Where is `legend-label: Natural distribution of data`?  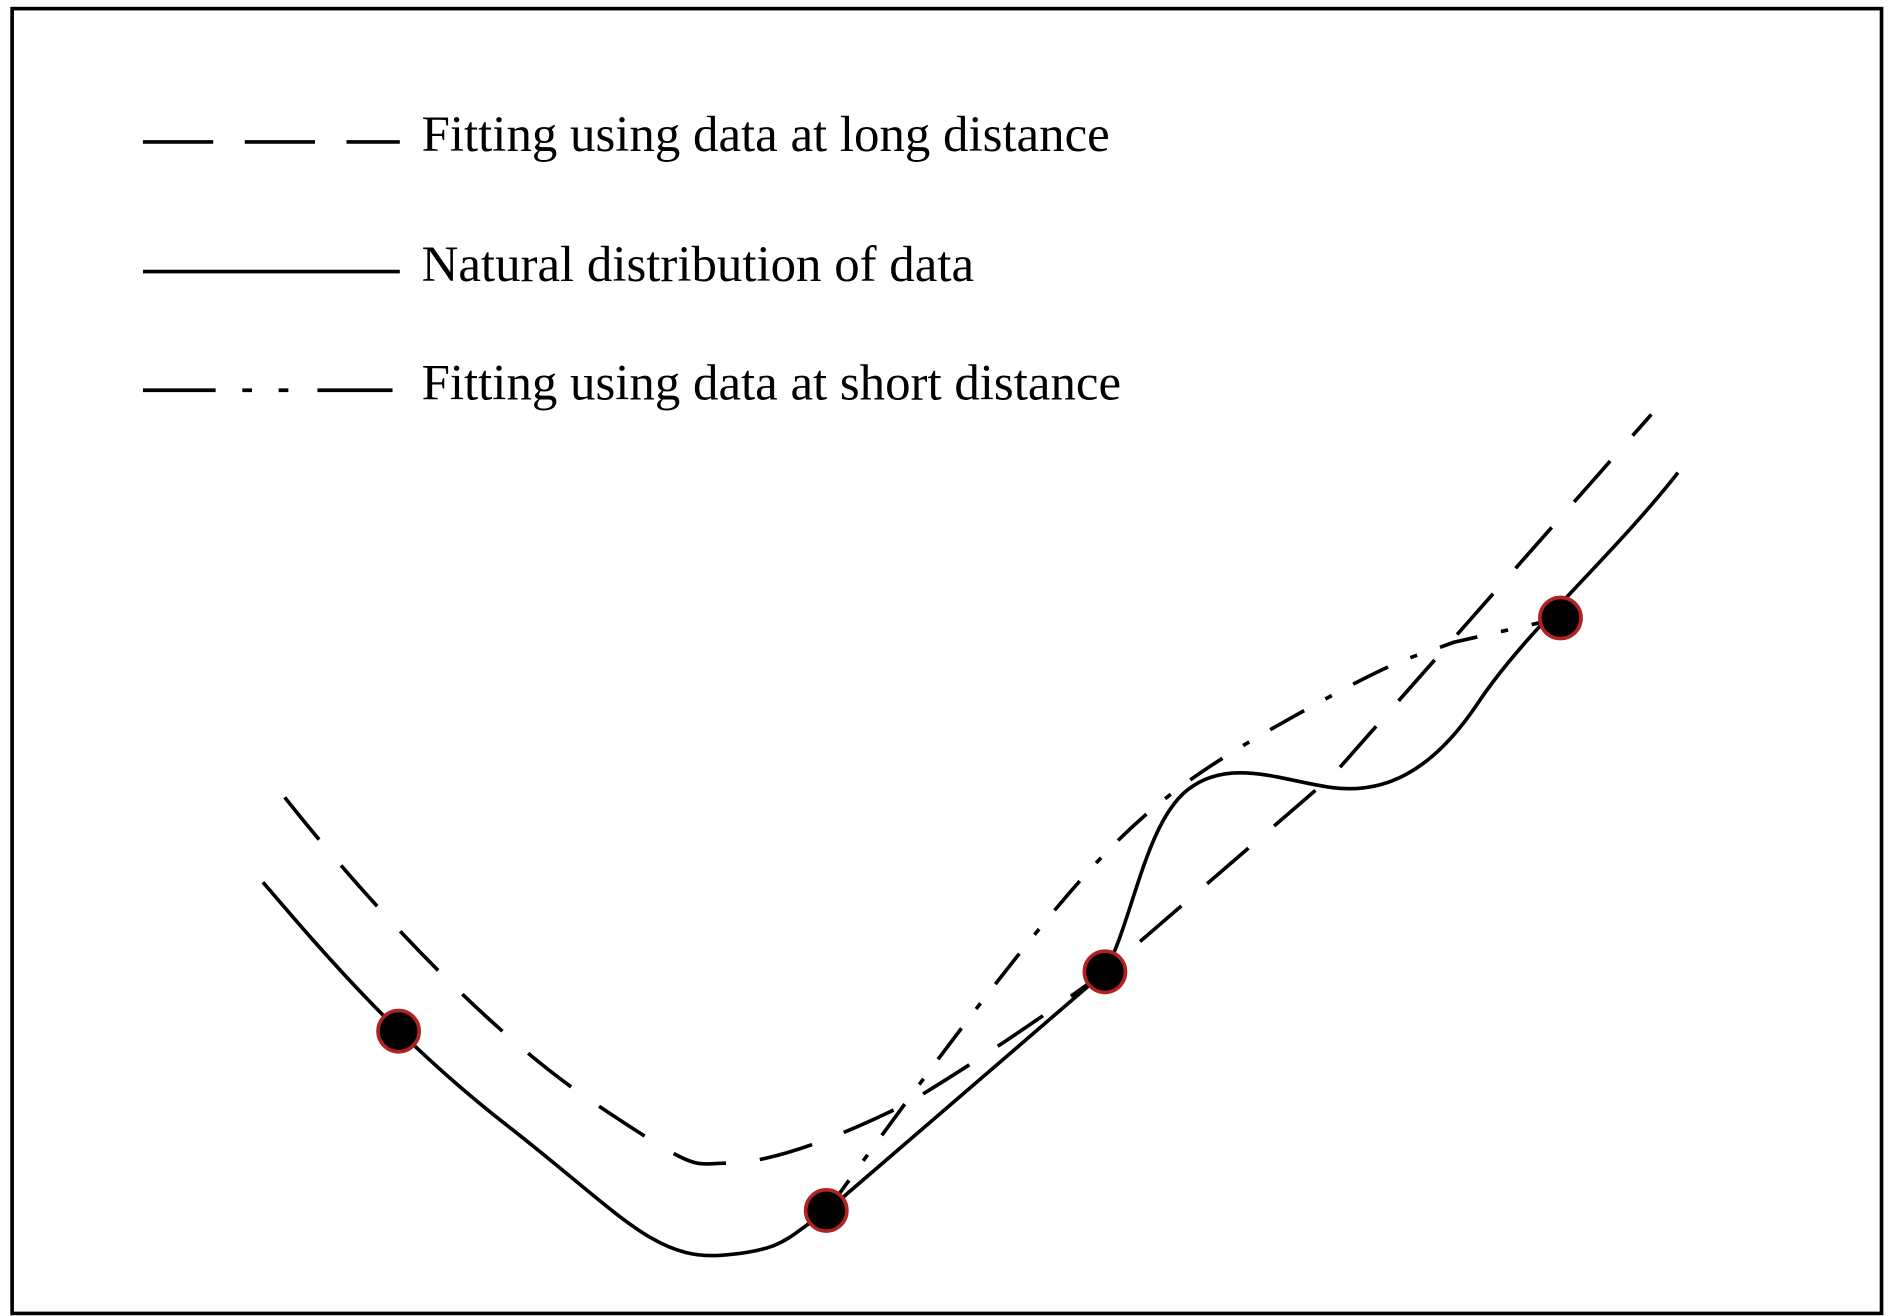 legend-label: Natural distribution of data is located at coordinates (698, 265).